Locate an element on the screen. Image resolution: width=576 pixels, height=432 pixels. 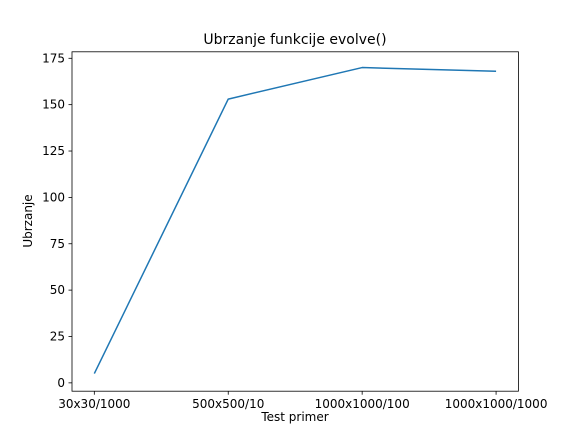
x-tick-label: 1000x1000/100 is located at coordinates (362, 404).